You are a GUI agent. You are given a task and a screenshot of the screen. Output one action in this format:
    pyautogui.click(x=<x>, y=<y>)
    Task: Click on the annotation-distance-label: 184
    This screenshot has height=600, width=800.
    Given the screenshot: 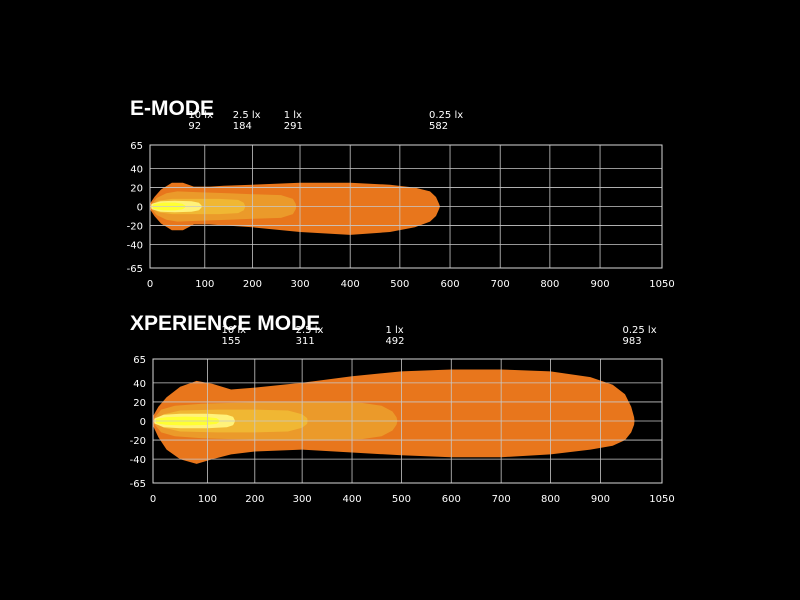 What is the action you would take?
    pyautogui.click(x=242, y=126)
    